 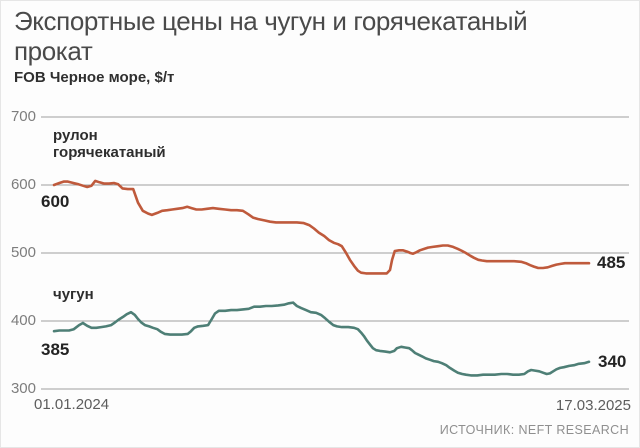 I want to click on series-label-pig-iron: чугун, so click(x=73, y=294).